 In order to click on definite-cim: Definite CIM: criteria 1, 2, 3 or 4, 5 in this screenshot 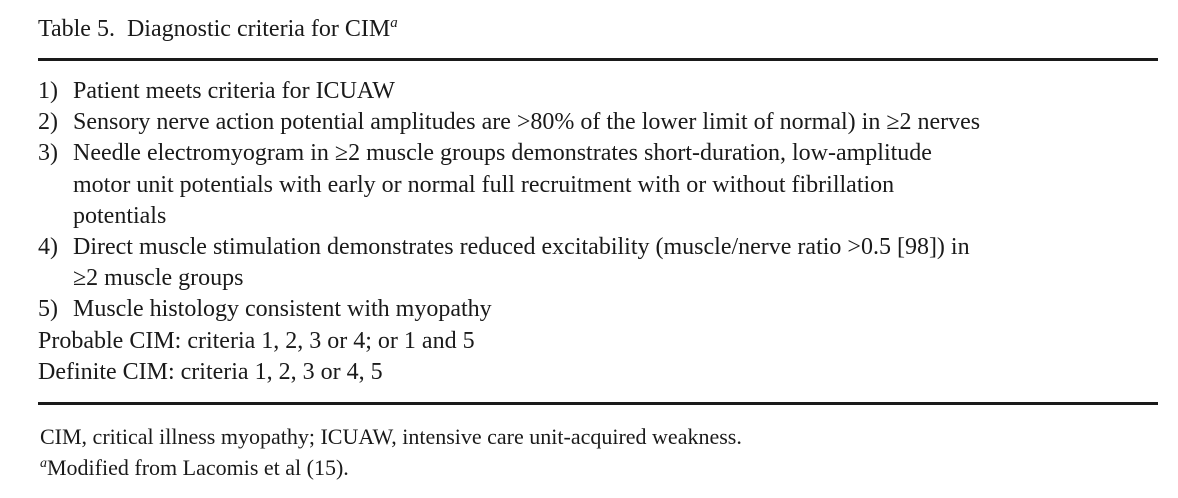, I will do `click(210, 371)`.